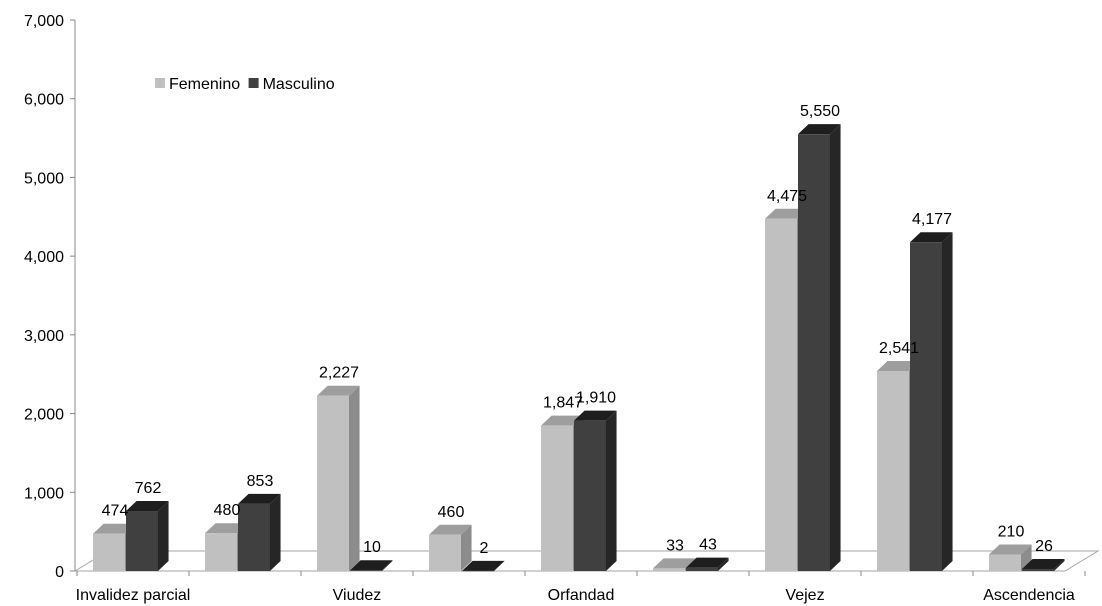  What do you see at coordinates (820, 111) in the screenshot?
I see `data-label-masculino: 5,550` at bounding box center [820, 111].